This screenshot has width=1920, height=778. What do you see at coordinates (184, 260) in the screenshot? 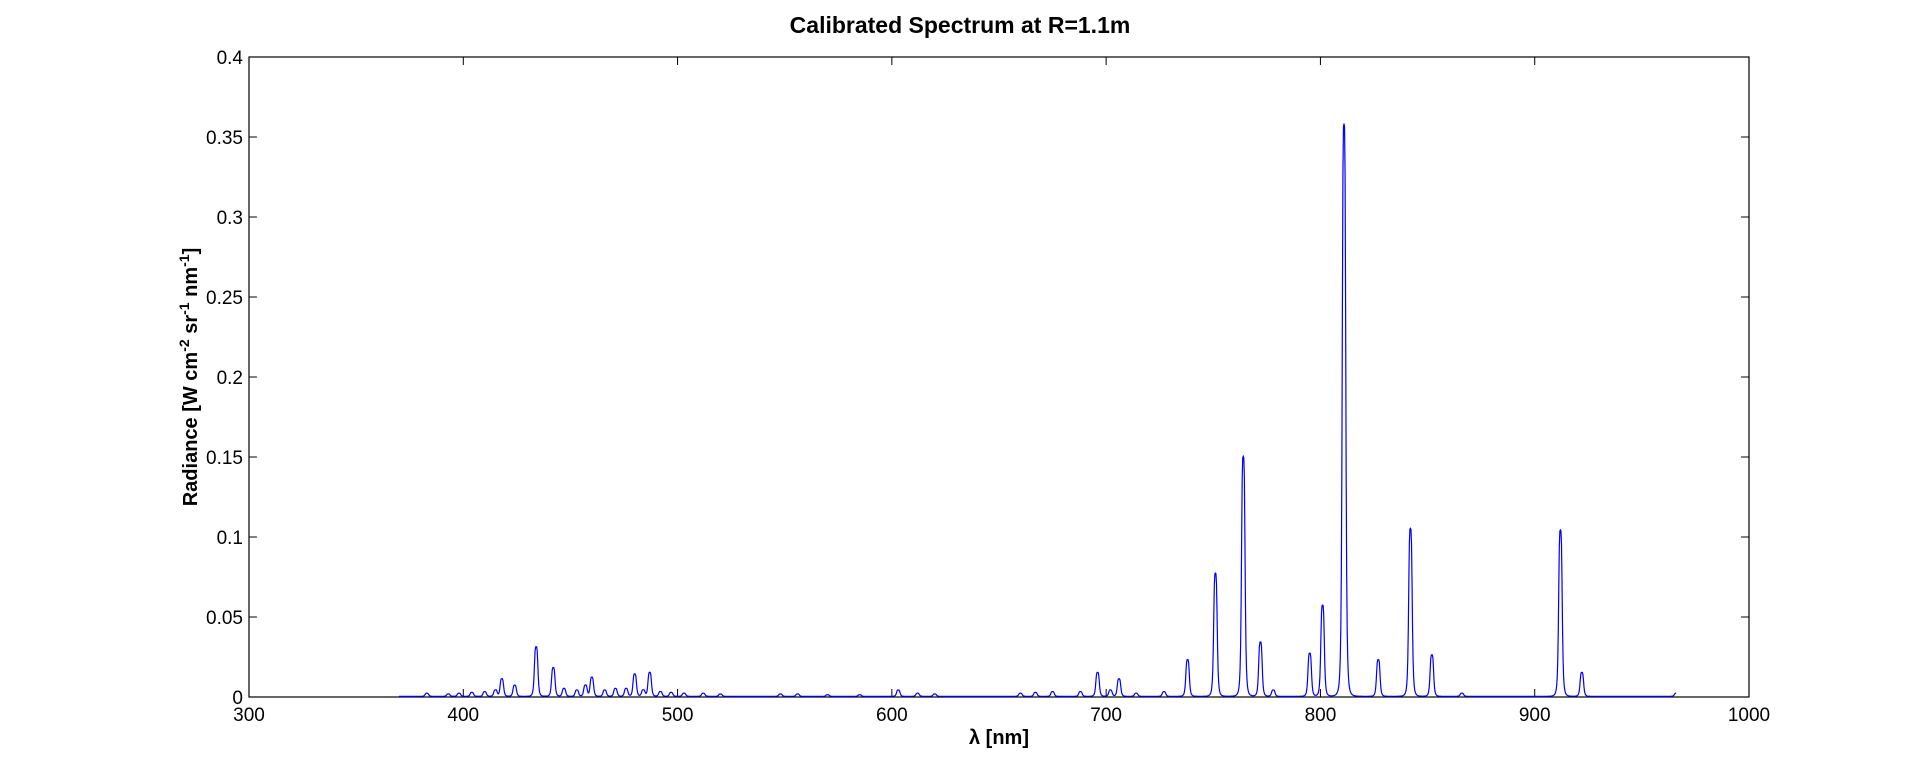
I see `y-label-sup-3: -1` at bounding box center [184, 260].